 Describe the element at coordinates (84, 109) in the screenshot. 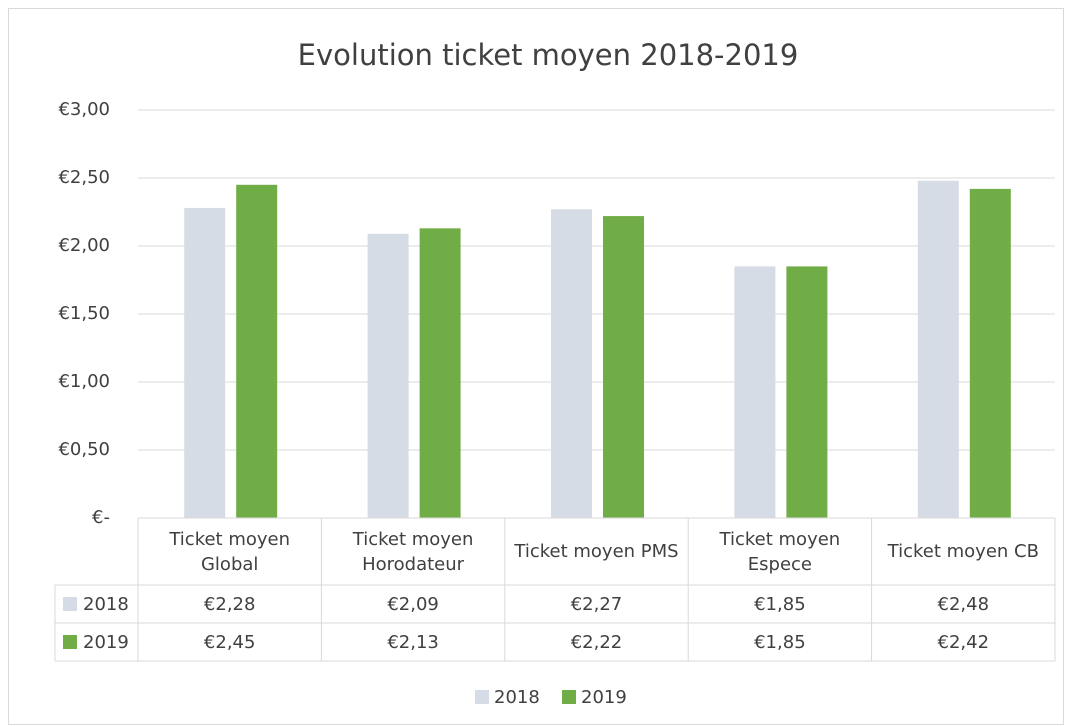

I see `y-tick-label: €3,00` at that location.